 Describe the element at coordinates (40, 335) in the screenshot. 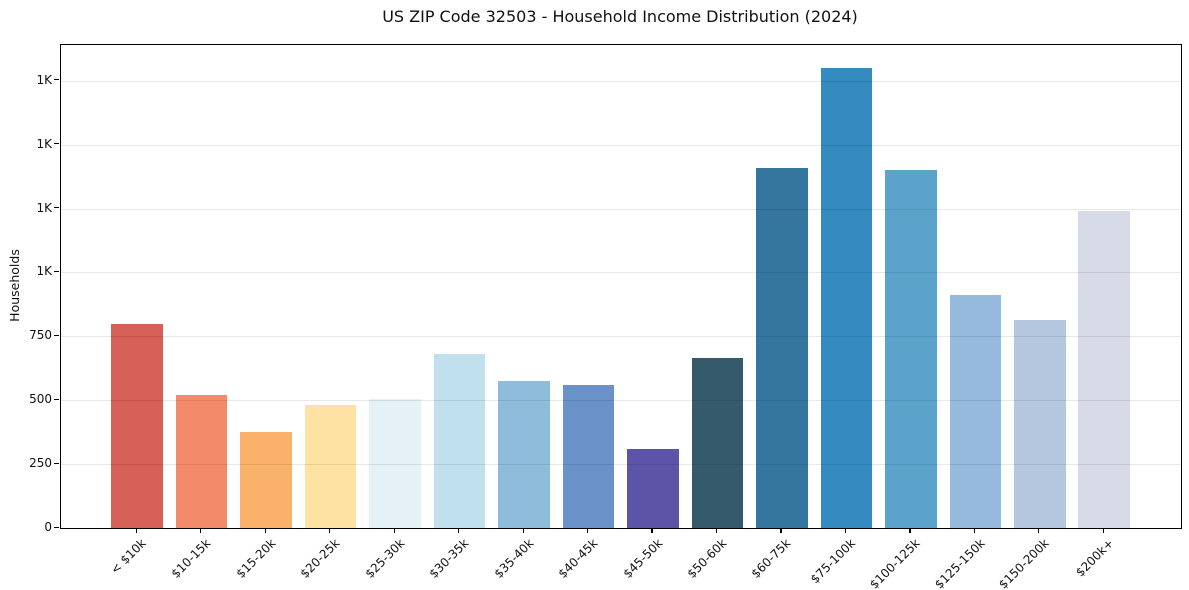

I see `y-tick-label: 750` at that location.